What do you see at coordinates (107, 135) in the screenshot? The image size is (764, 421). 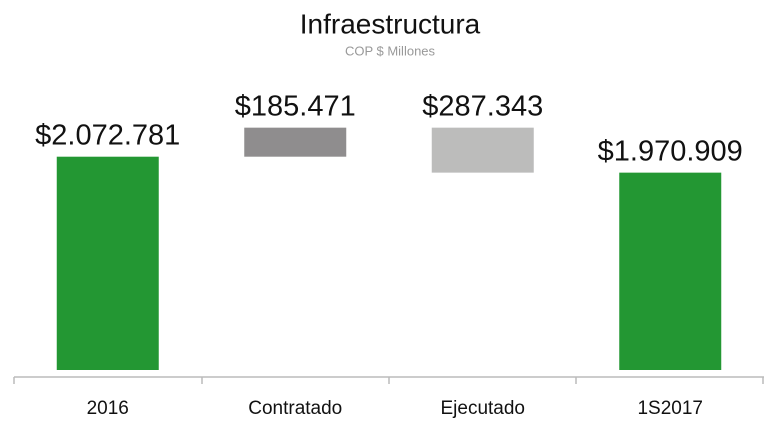 I see `value-label: $2.072.781` at bounding box center [107, 135].